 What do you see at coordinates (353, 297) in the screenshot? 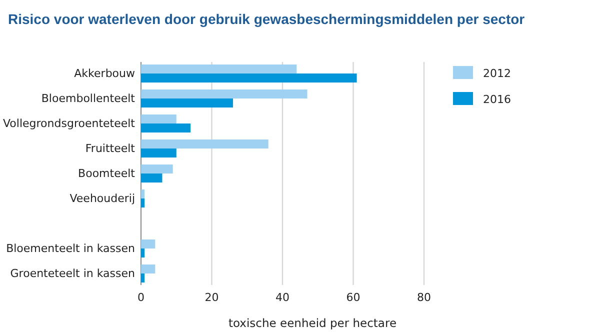
I see `x-tick-label: 60` at bounding box center [353, 297].